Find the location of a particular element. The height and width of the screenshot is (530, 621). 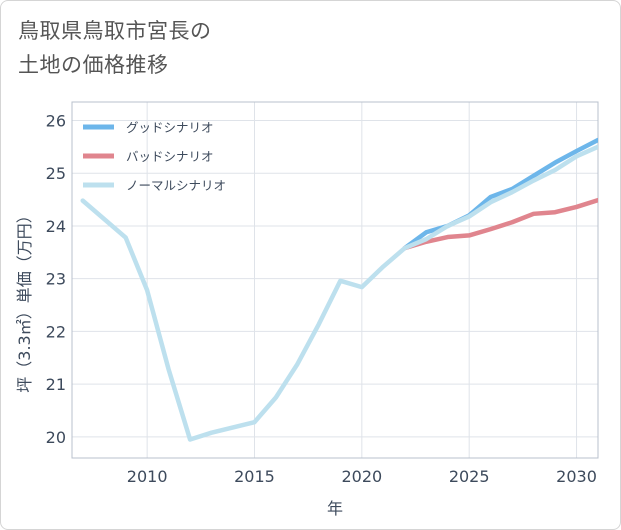

legend-label-bad: バッドシナリオ is located at coordinates (170, 156).